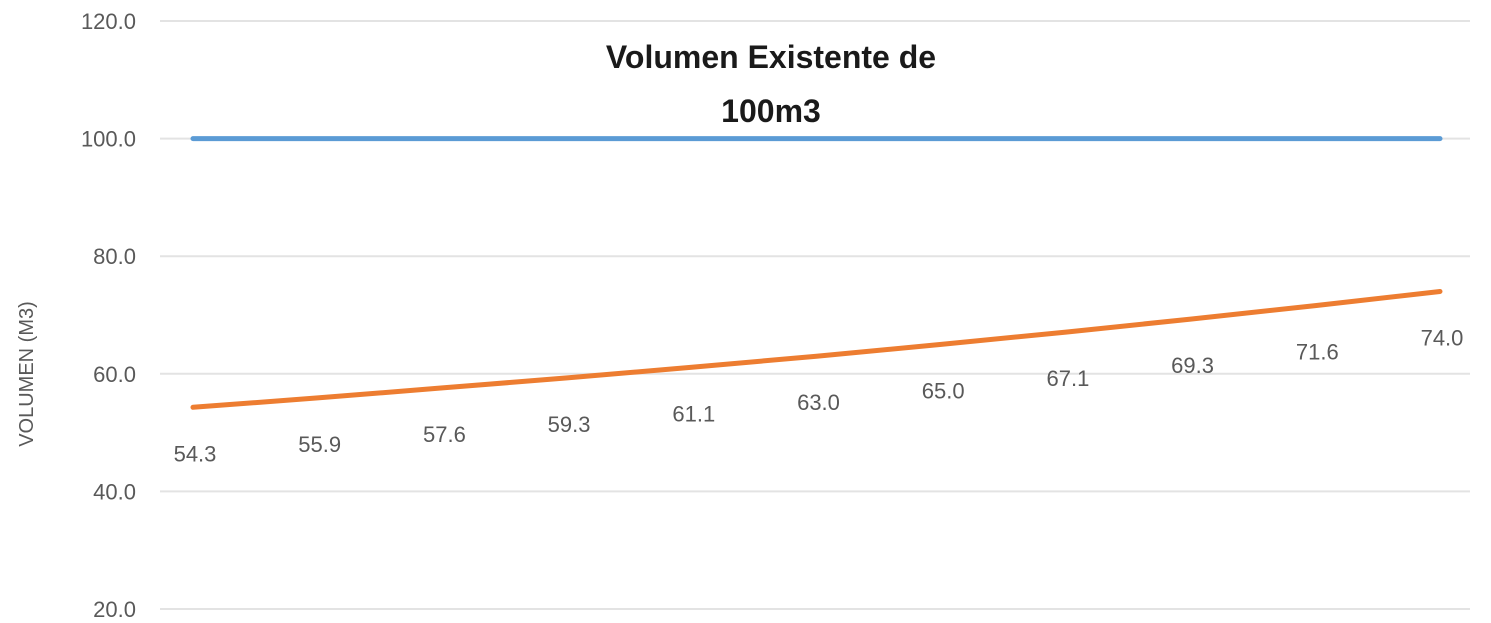 This screenshot has height=623, width=1491. I want to click on data-label: 57.6, so click(444, 434).